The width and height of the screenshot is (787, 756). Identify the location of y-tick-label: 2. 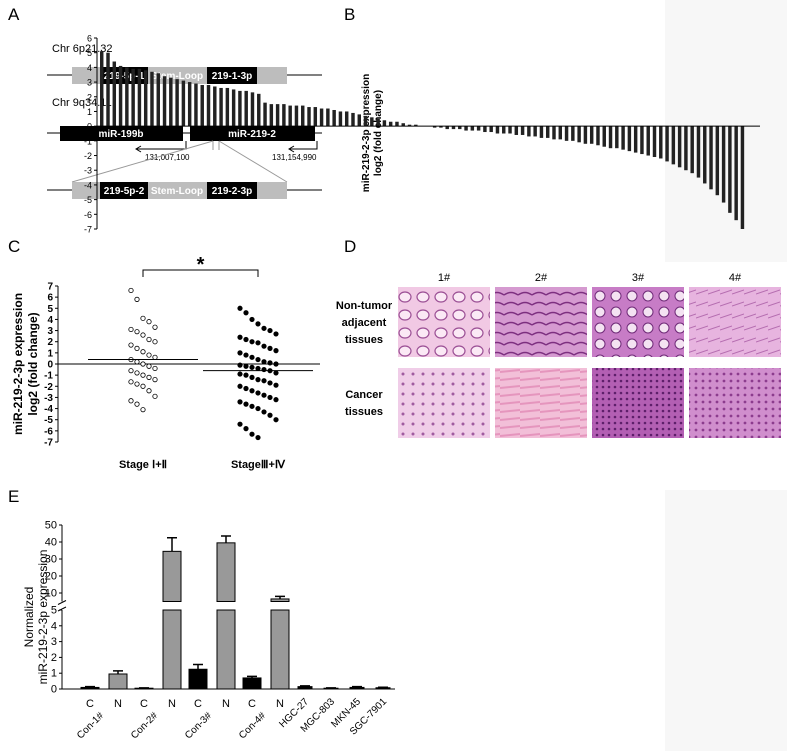
(54, 658).